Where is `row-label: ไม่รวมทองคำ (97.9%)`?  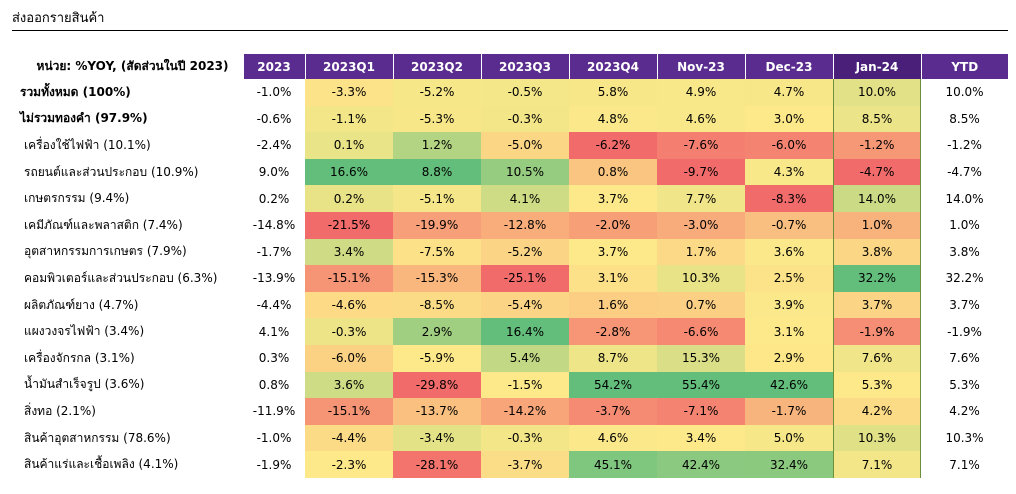 row-label: ไม่รวมทองคำ (97.9%) is located at coordinates (84, 118).